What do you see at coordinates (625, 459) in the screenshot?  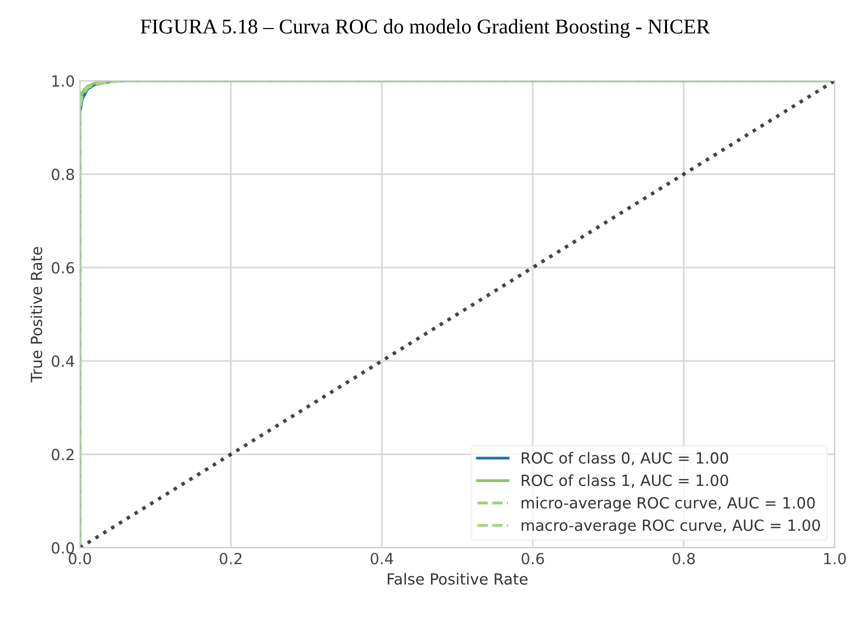 I see `legend-label: ROC of class 0, AUC = 1.00` at bounding box center [625, 459].